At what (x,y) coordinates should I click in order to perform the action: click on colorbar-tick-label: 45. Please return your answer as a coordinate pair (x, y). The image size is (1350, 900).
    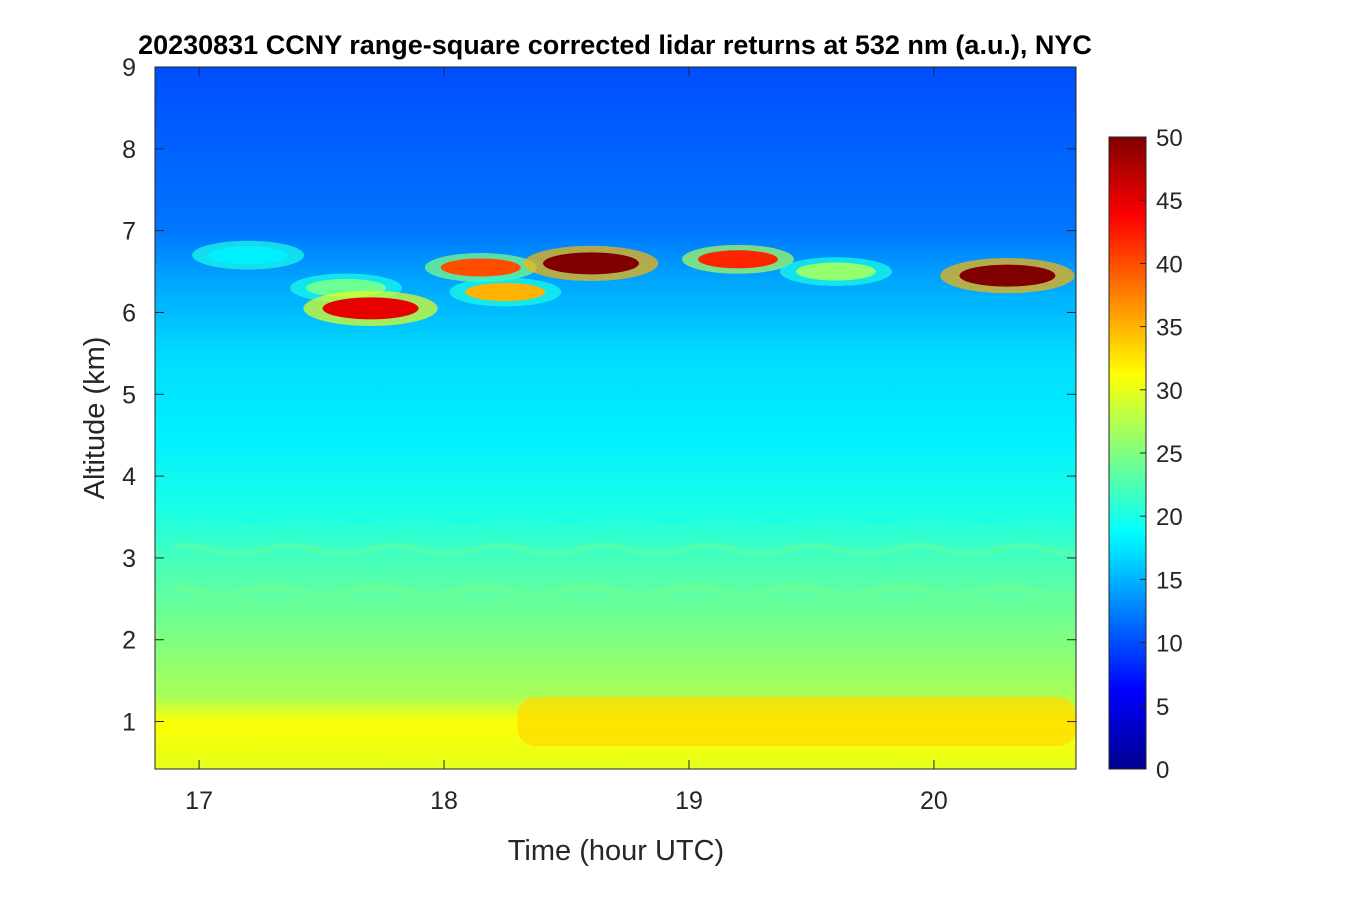
    Looking at the image, I should click on (1169, 201).